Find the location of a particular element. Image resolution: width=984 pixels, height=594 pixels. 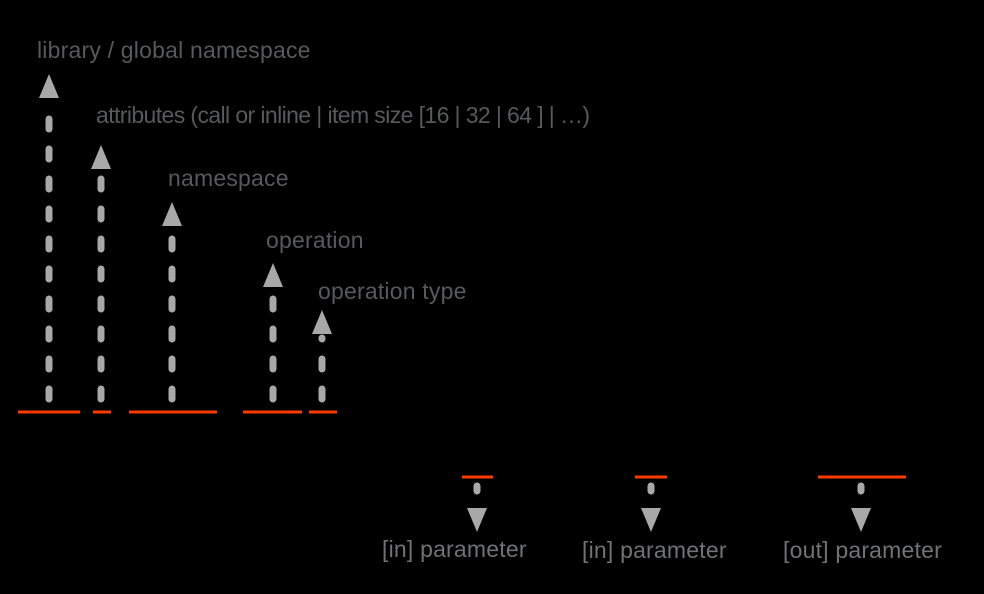

label-namespace: namespace is located at coordinates (228, 178).